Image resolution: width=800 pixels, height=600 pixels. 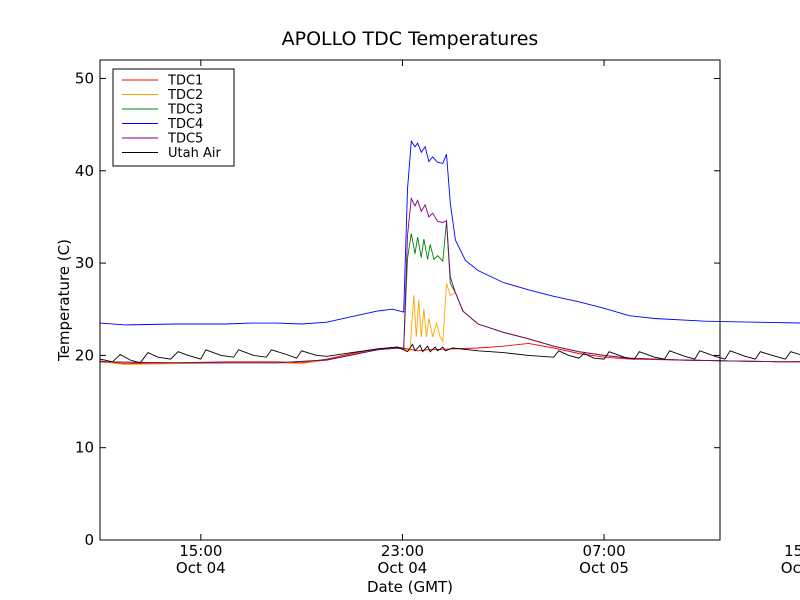 I want to click on legend-label: TDC1, so click(x=185, y=81).